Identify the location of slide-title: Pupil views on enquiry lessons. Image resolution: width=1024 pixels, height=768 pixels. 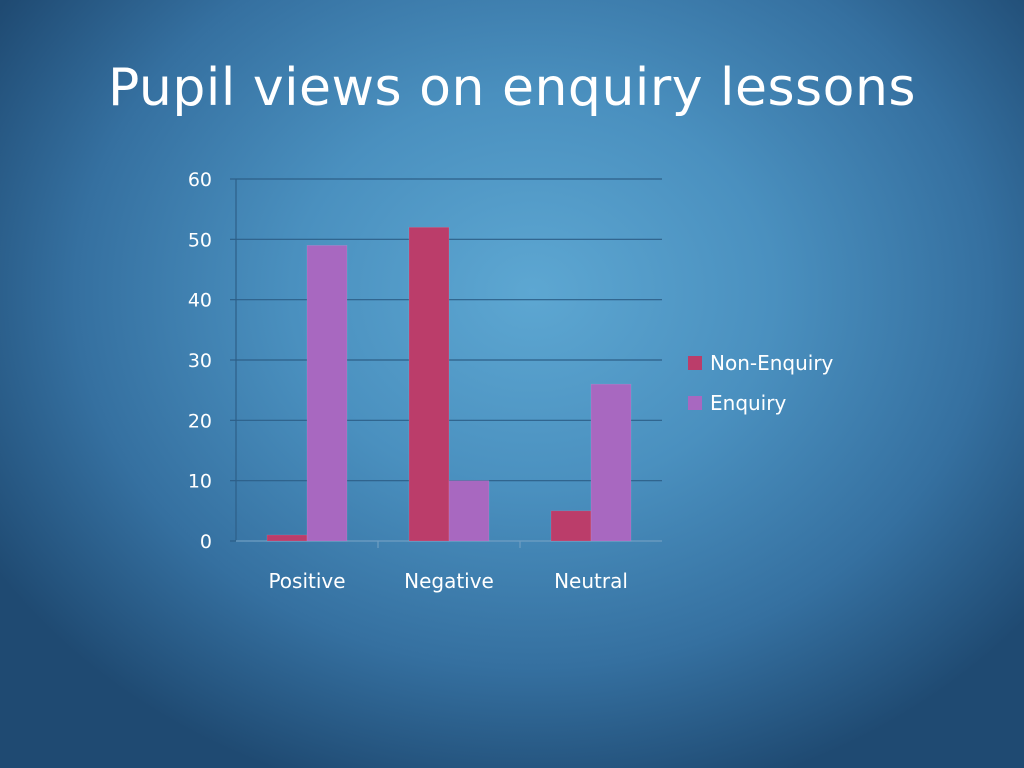
(512, 88).